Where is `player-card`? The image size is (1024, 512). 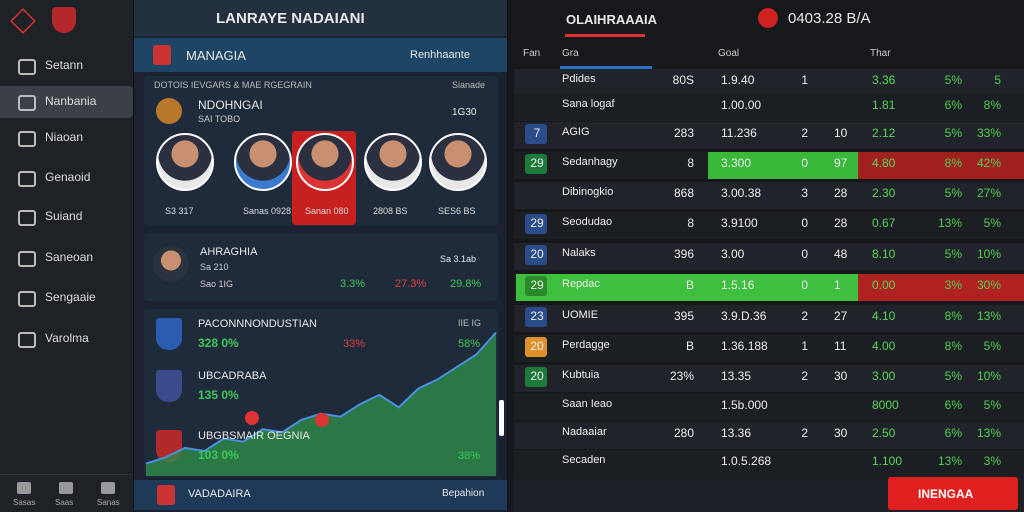 player-card is located at coordinates (321, 267).